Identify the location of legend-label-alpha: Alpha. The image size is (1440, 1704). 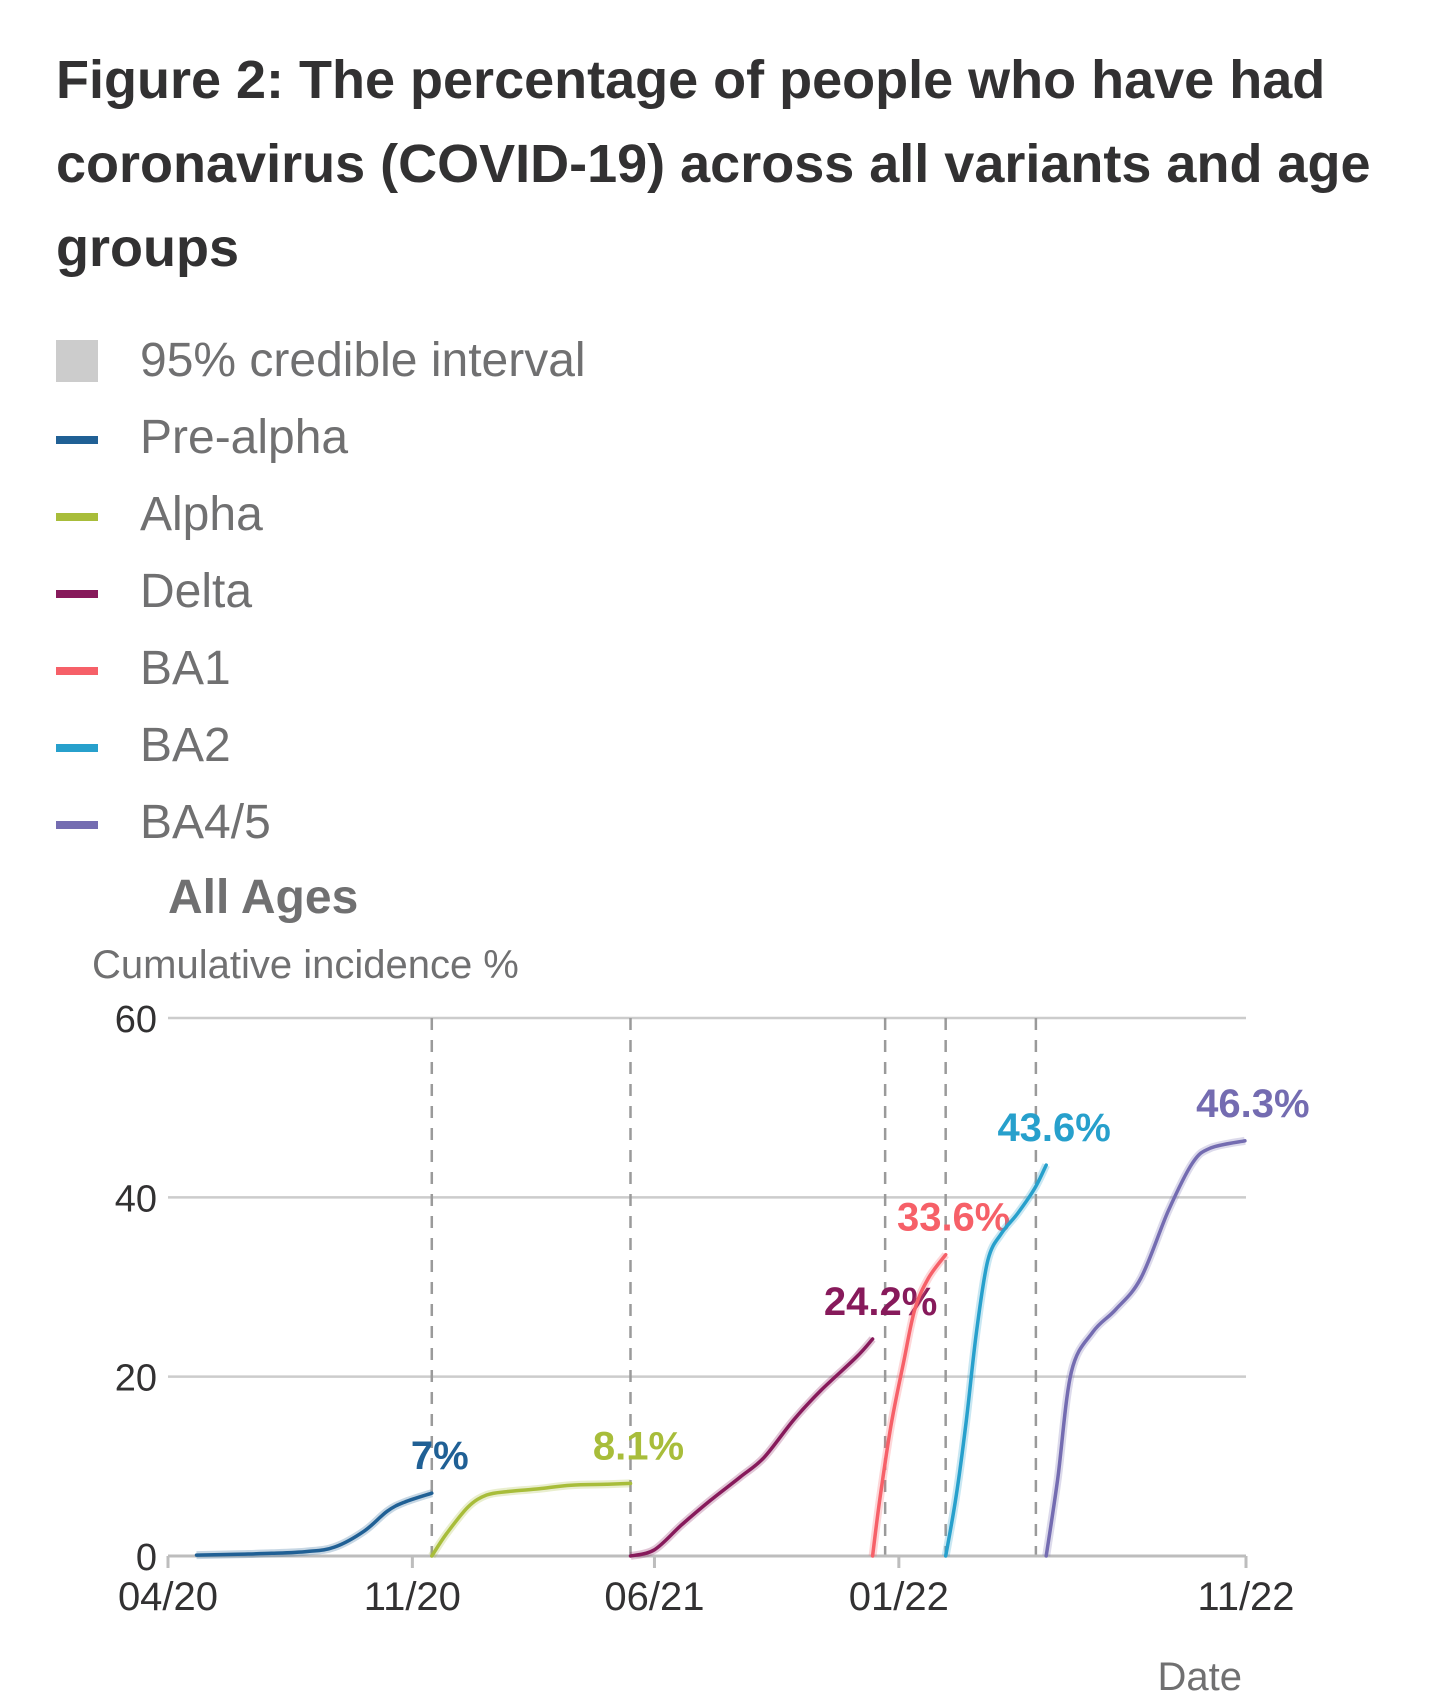
(201, 514).